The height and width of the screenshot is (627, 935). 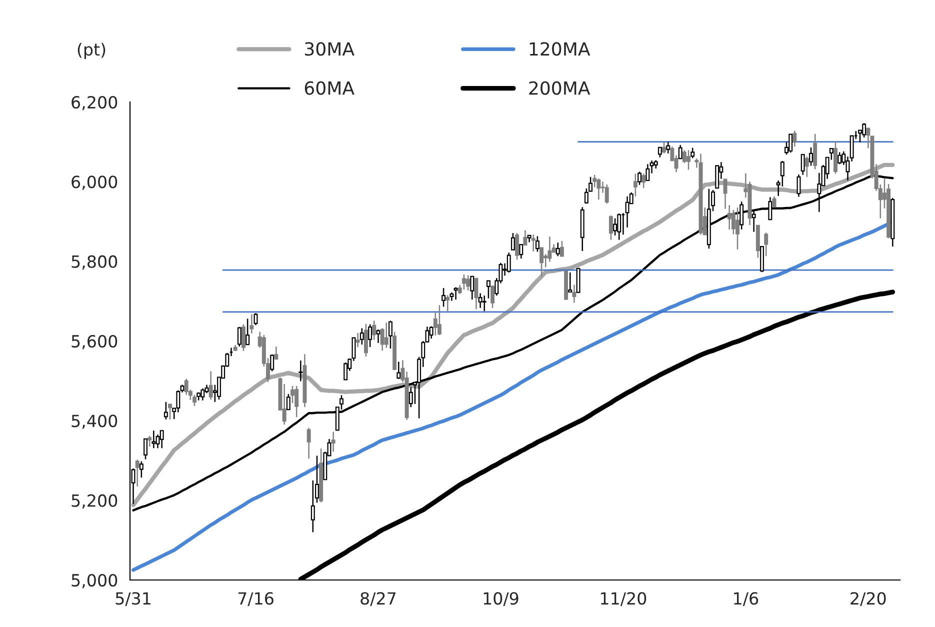 I want to click on x-tick-label: 7/16, so click(x=256, y=599).